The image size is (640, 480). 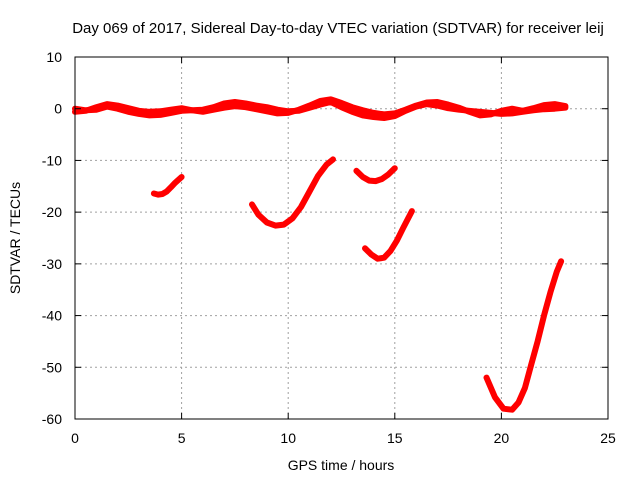 I want to click on x-tick-label: 15, so click(x=395, y=438).